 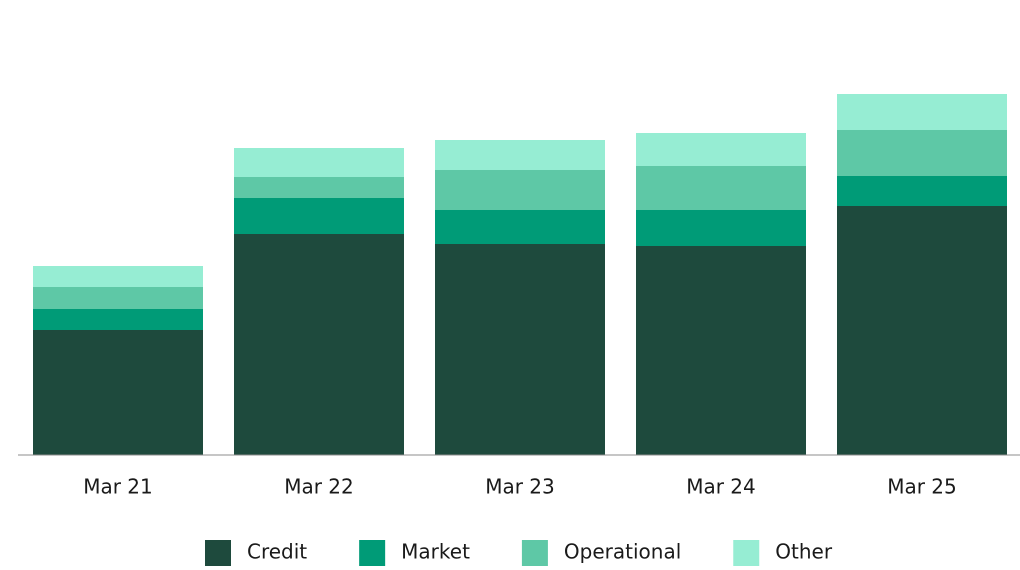 I want to click on legend-label: Other, so click(x=804, y=552).